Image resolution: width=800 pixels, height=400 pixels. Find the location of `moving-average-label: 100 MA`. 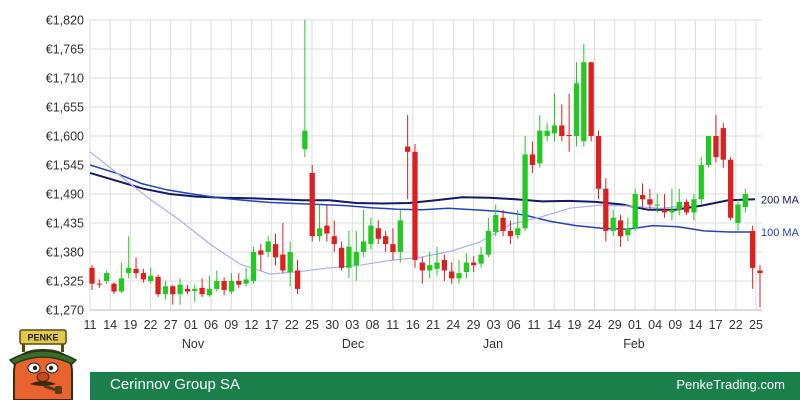

moving-average-label: 100 MA is located at coordinates (780, 233).